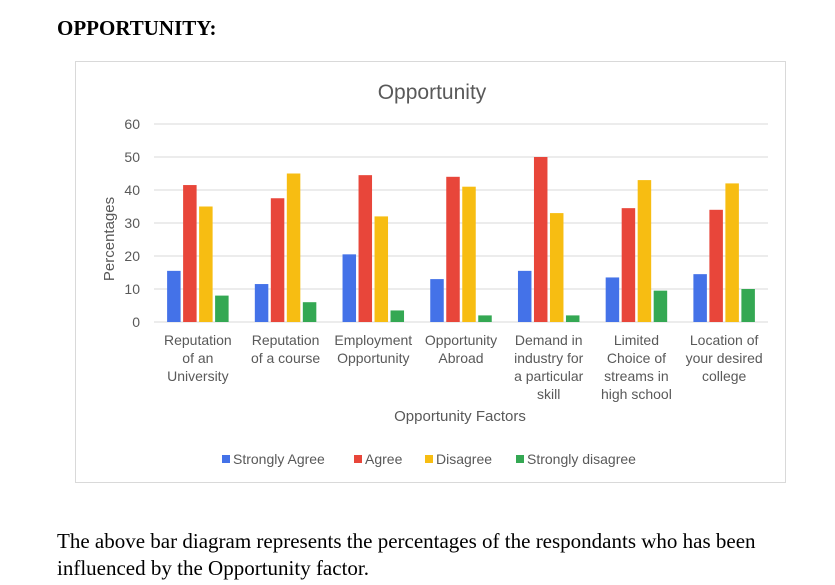  Describe the element at coordinates (636, 367) in the screenshot. I see `x-tick-label: Limited Choice of streams in high school` at that location.